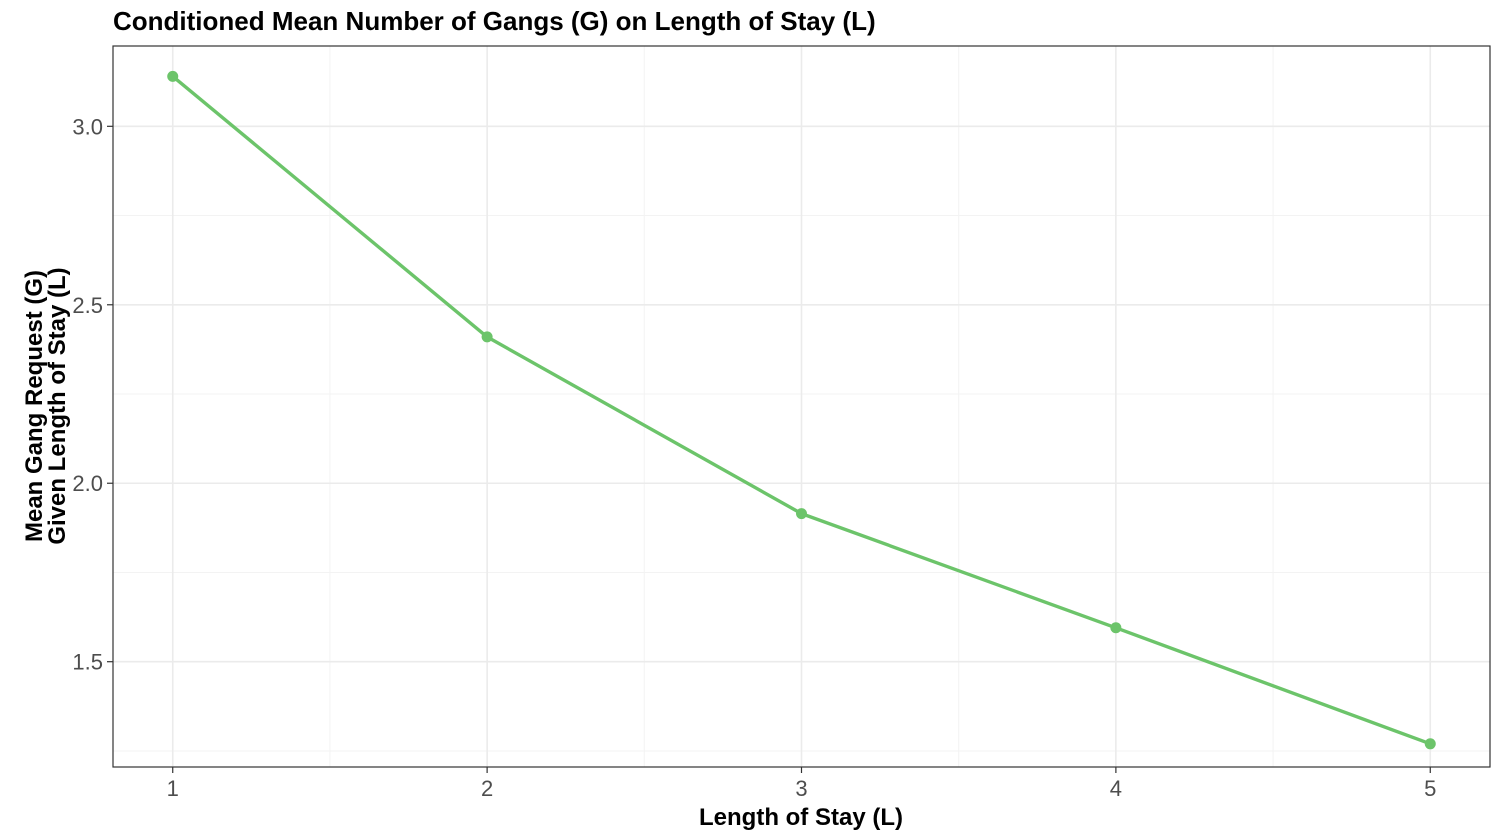  Describe the element at coordinates (87, 305) in the screenshot. I see `y-tick-label: 2.5` at that location.